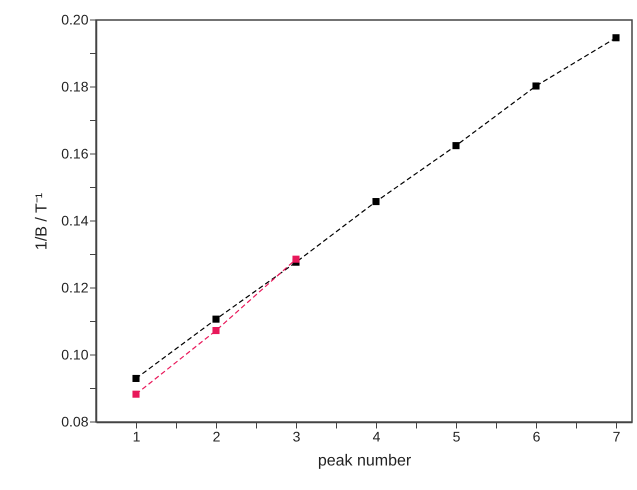 This screenshot has height=490, width=637. What do you see at coordinates (75, 20) in the screenshot?
I see `y-tick-label: 0.20` at bounding box center [75, 20].